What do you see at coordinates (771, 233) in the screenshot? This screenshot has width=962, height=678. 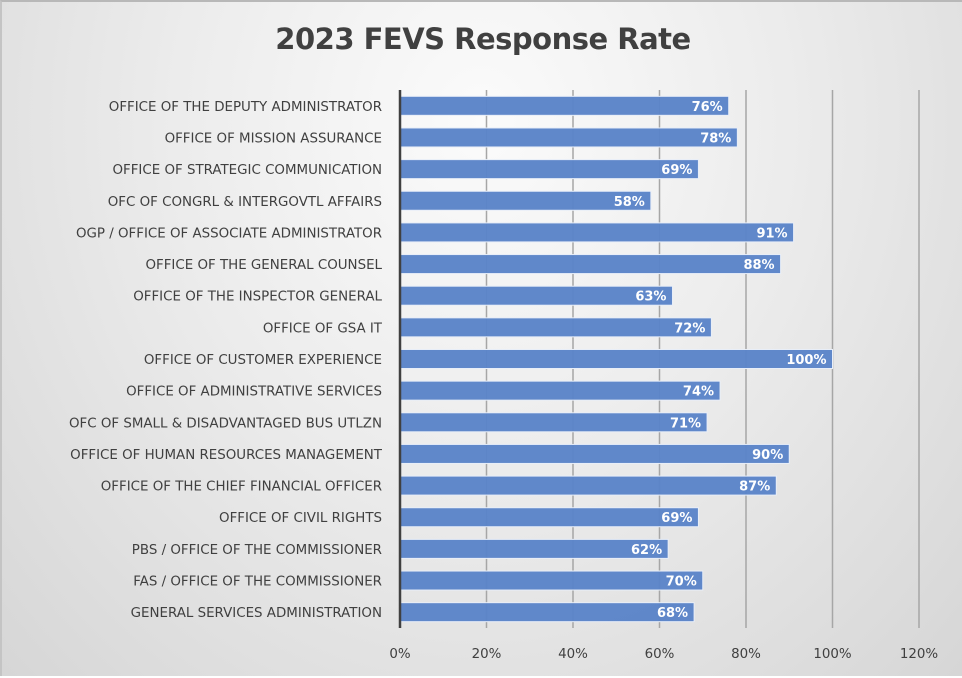 I see `data-label: 91%` at bounding box center [771, 233].